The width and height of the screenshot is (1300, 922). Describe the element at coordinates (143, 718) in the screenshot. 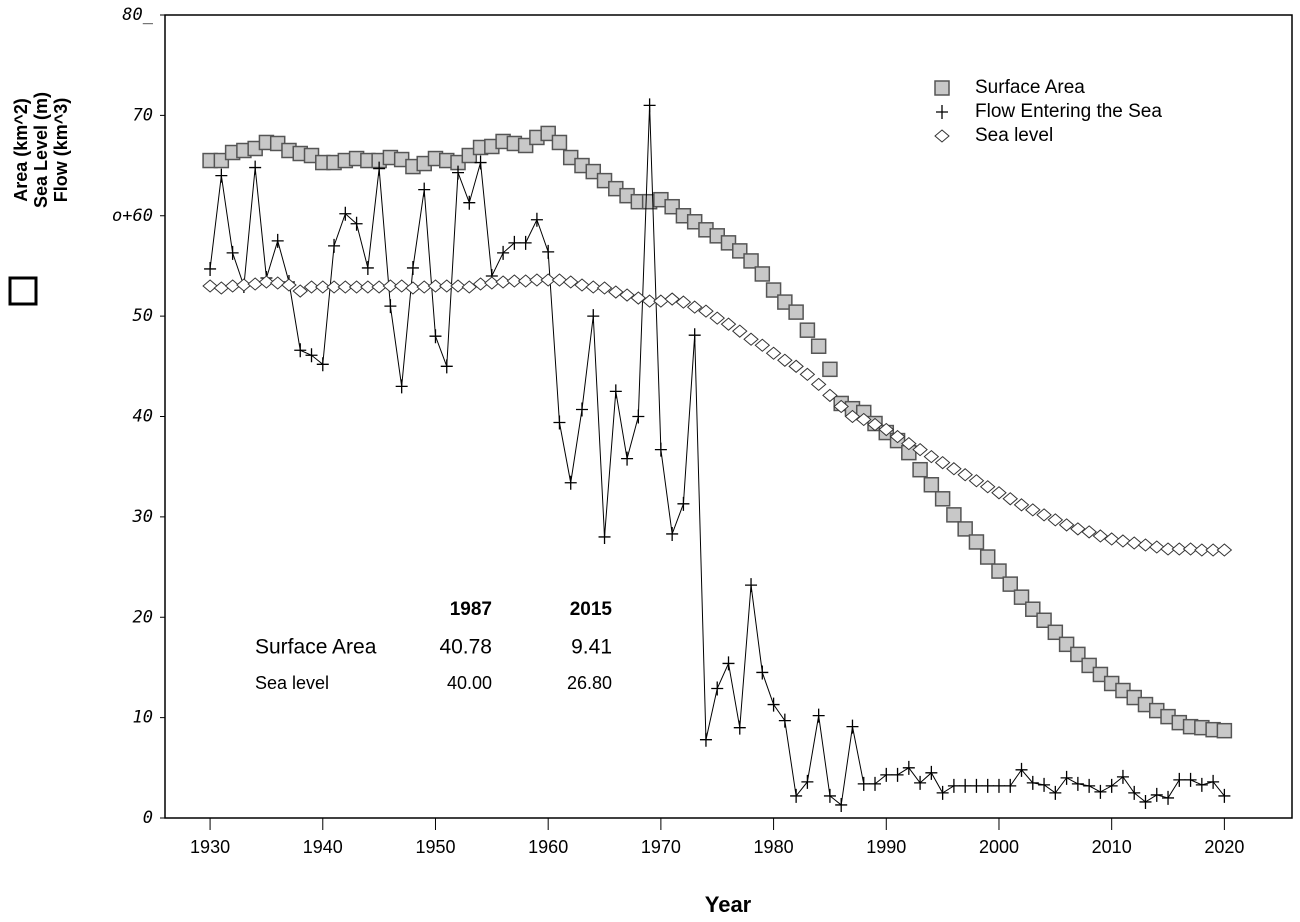

I see `y-tick-label: 10` at that location.